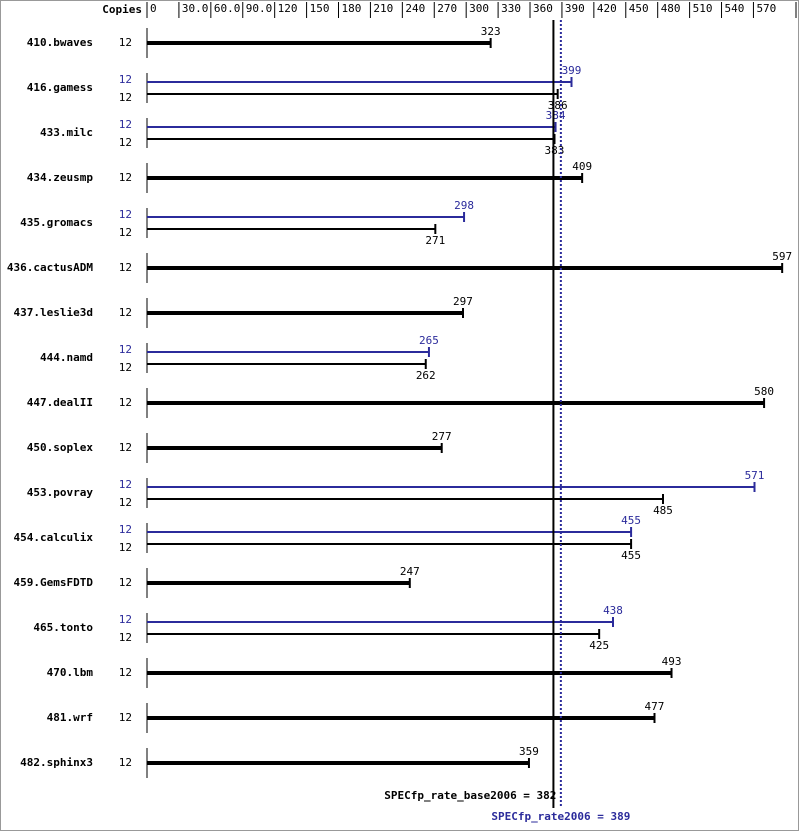 The image size is (799, 831). I want to click on value-label: 297, so click(463, 301).